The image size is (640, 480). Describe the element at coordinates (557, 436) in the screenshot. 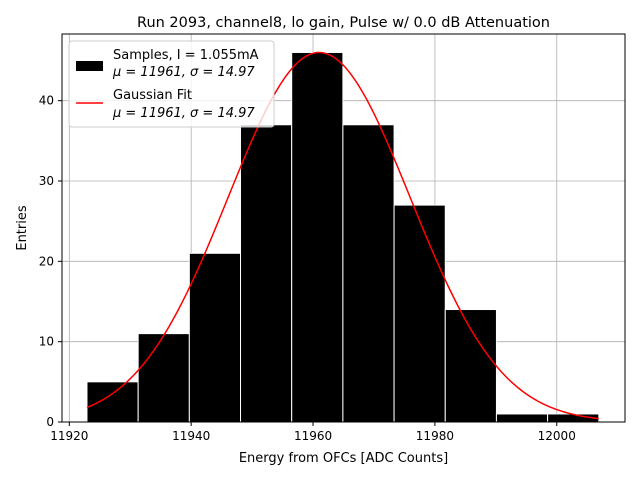

I see `x-tick-label-4: 12000` at that location.